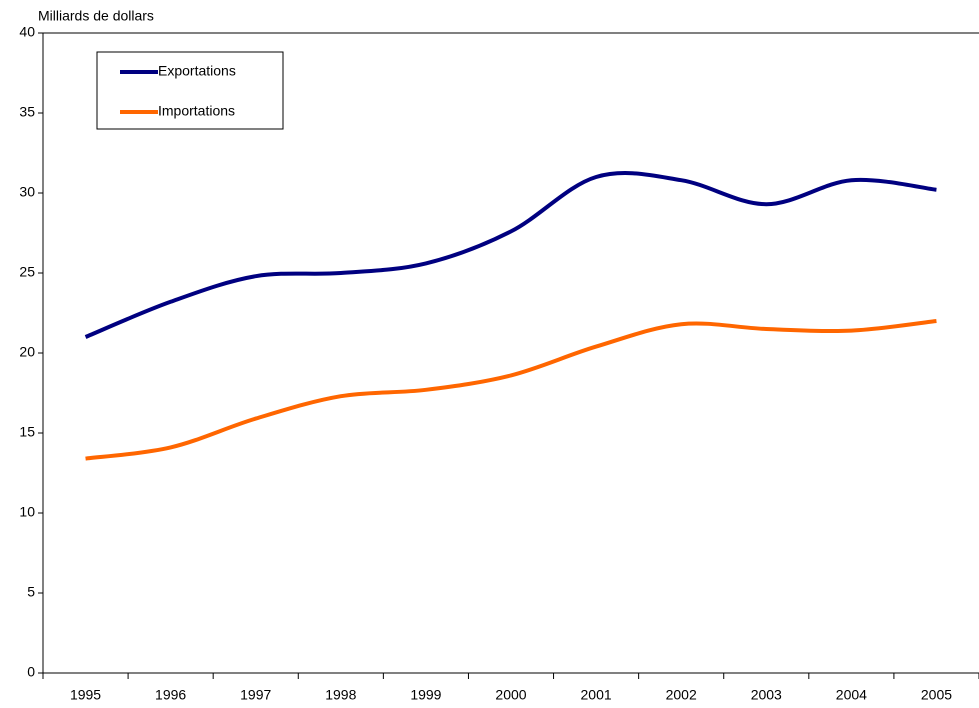 This screenshot has width=979, height=708. Describe the element at coordinates (31, 672) in the screenshot. I see `y-tick-label: 0` at that location.